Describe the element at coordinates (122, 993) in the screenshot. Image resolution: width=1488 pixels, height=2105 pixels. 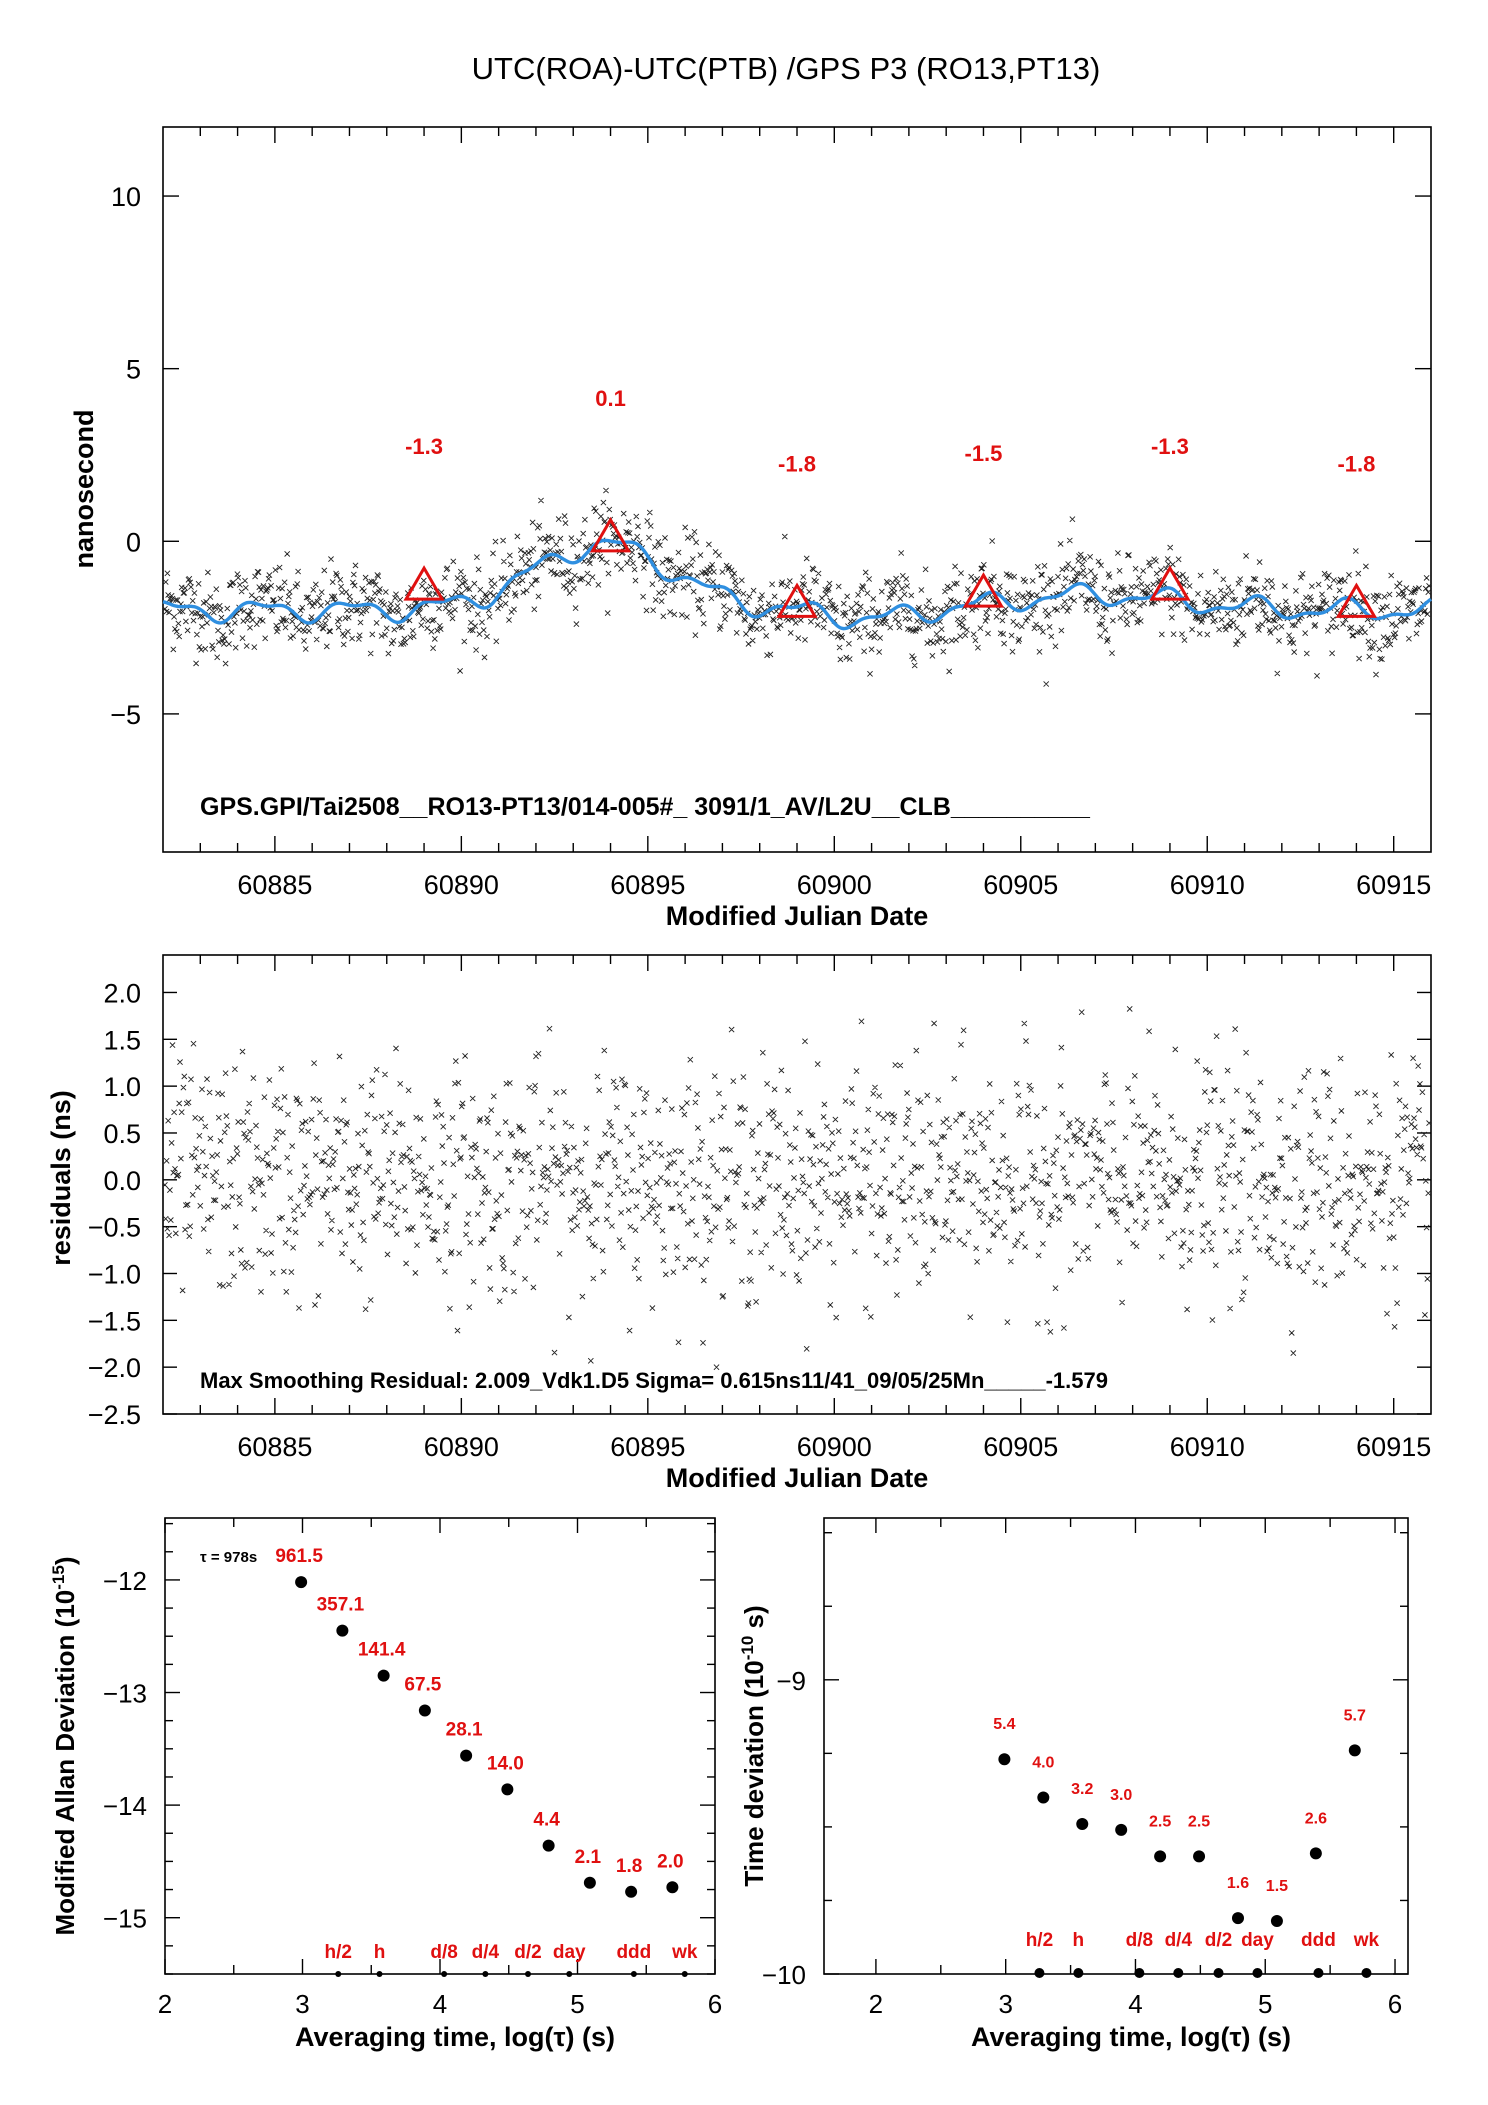
I see `res-ytick-label: 2.0` at that location.